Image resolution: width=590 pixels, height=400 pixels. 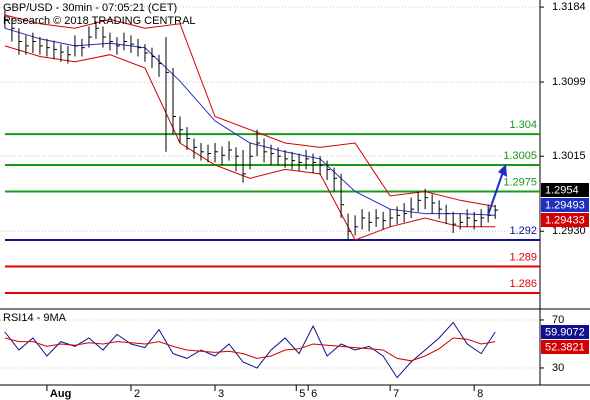 What do you see at coordinates (60, 394) in the screenshot?
I see `x-tick-label: Aug` at bounding box center [60, 394].